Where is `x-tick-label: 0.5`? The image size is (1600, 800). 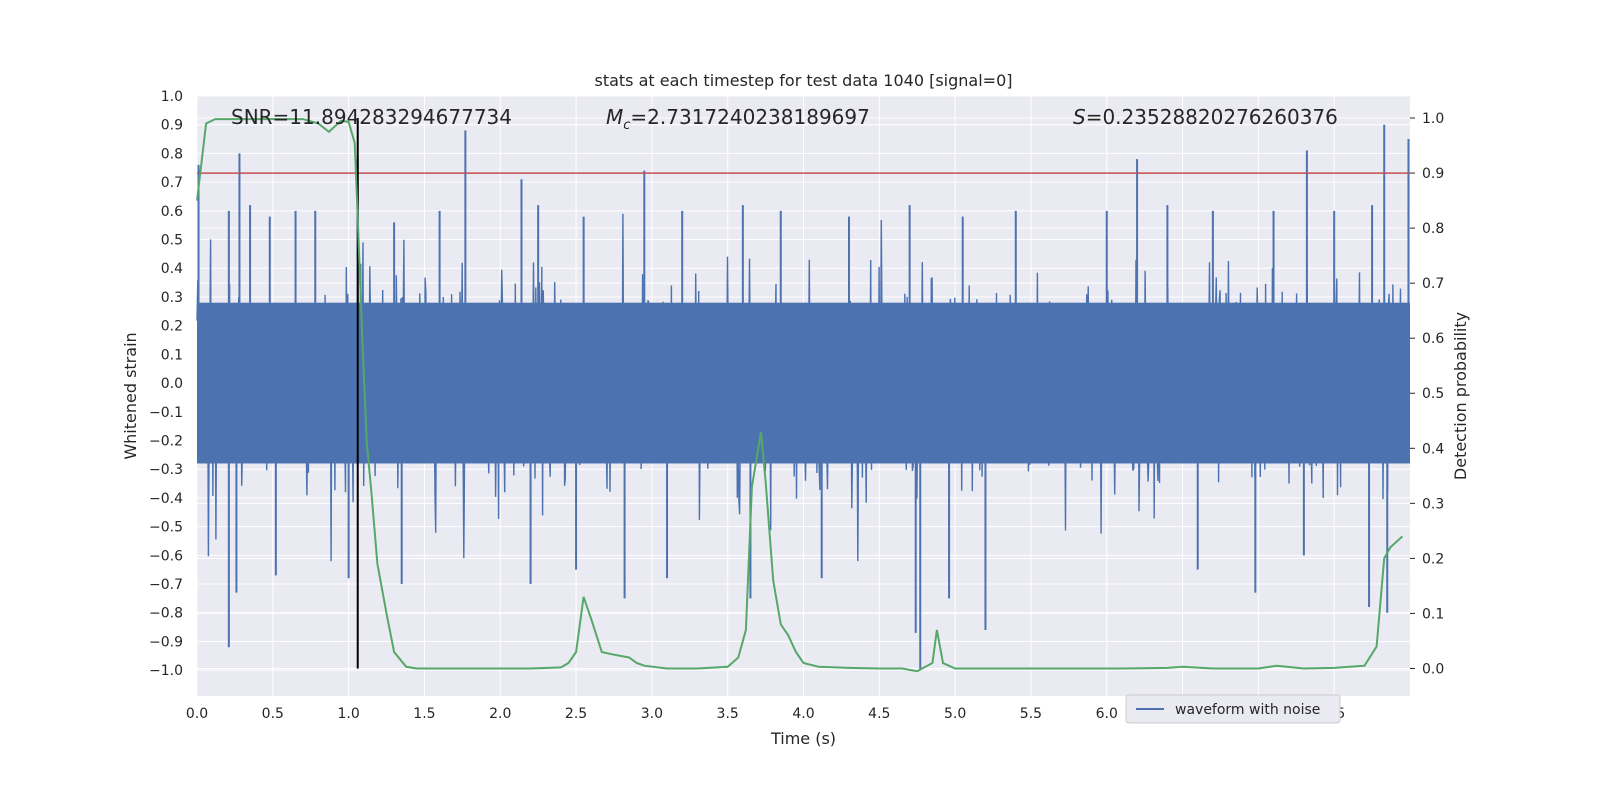
x-tick-label: 0.5 is located at coordinates (273, 714).